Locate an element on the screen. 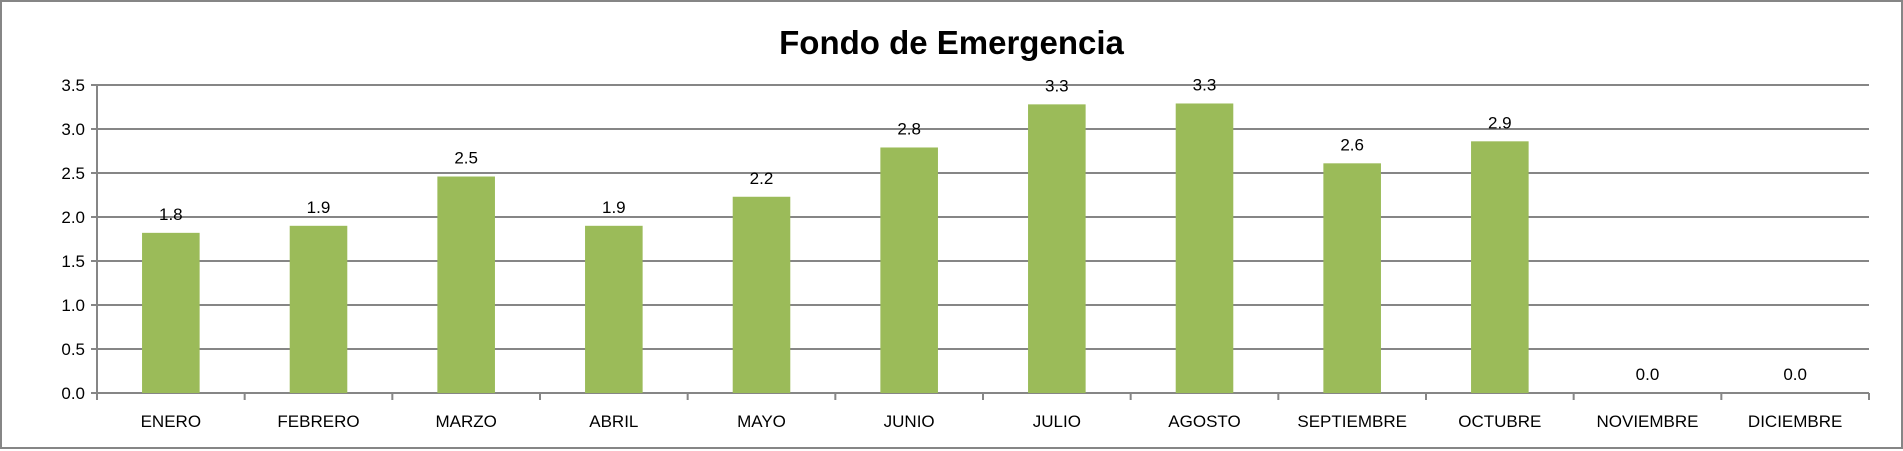 Image resolution: width=1903 pixels, height=451 pixels. x-tick-label: MAYO is located at coordinates (761, 421).